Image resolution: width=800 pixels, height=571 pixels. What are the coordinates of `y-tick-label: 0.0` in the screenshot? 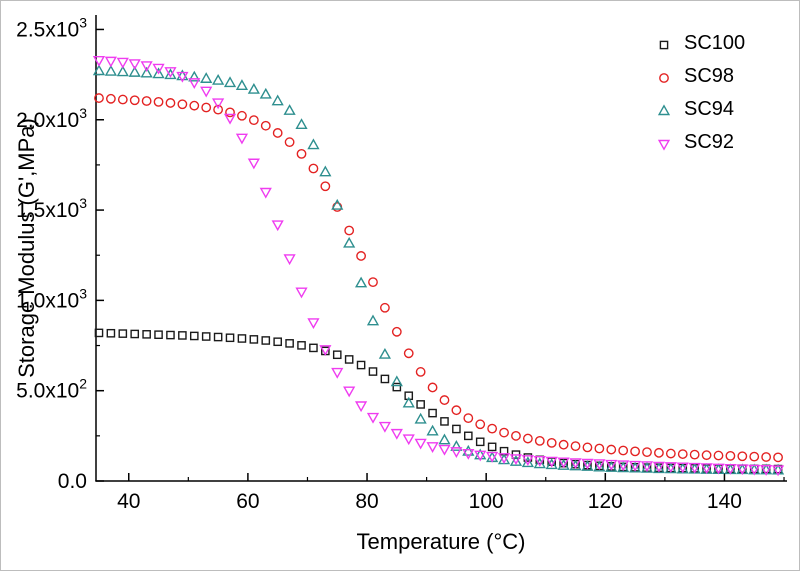 It's located at (72, 481).